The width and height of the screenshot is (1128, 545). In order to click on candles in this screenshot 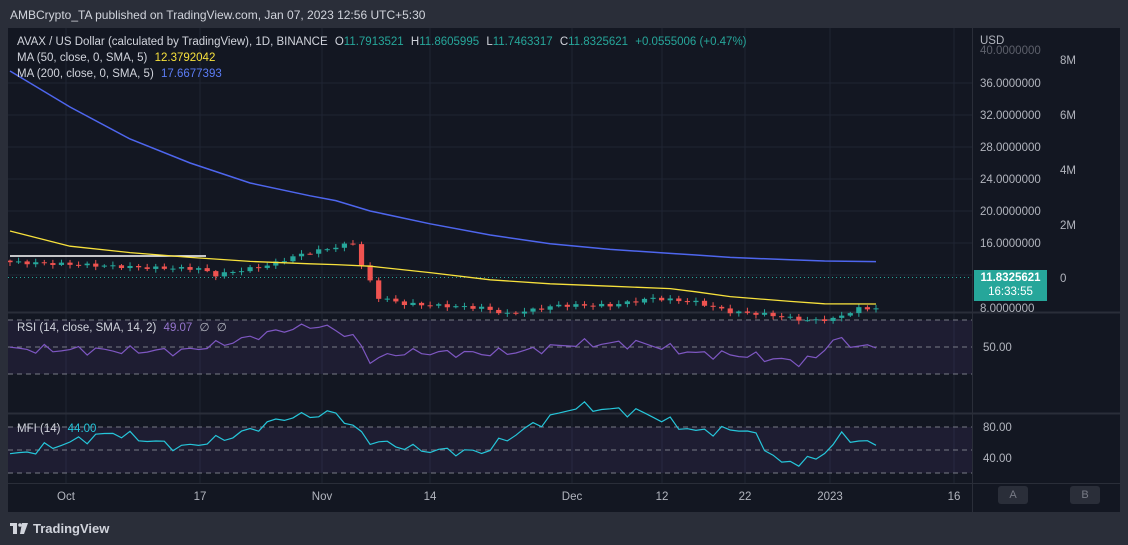, I will do `click(443, 282)`.